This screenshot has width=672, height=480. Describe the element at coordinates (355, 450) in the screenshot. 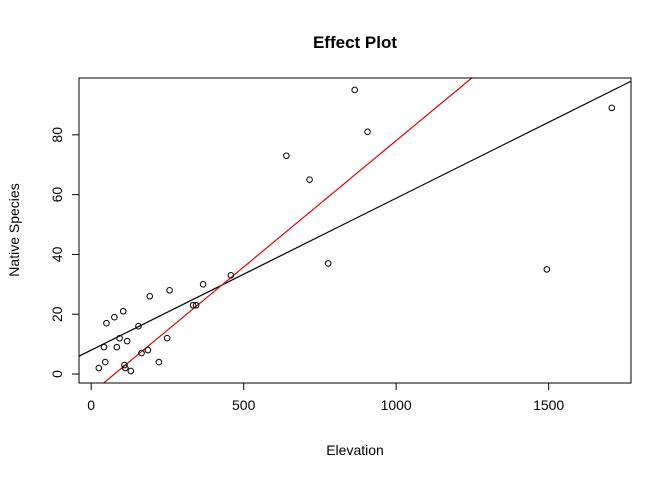

I see `x-axis-label: Elevation` at that location.